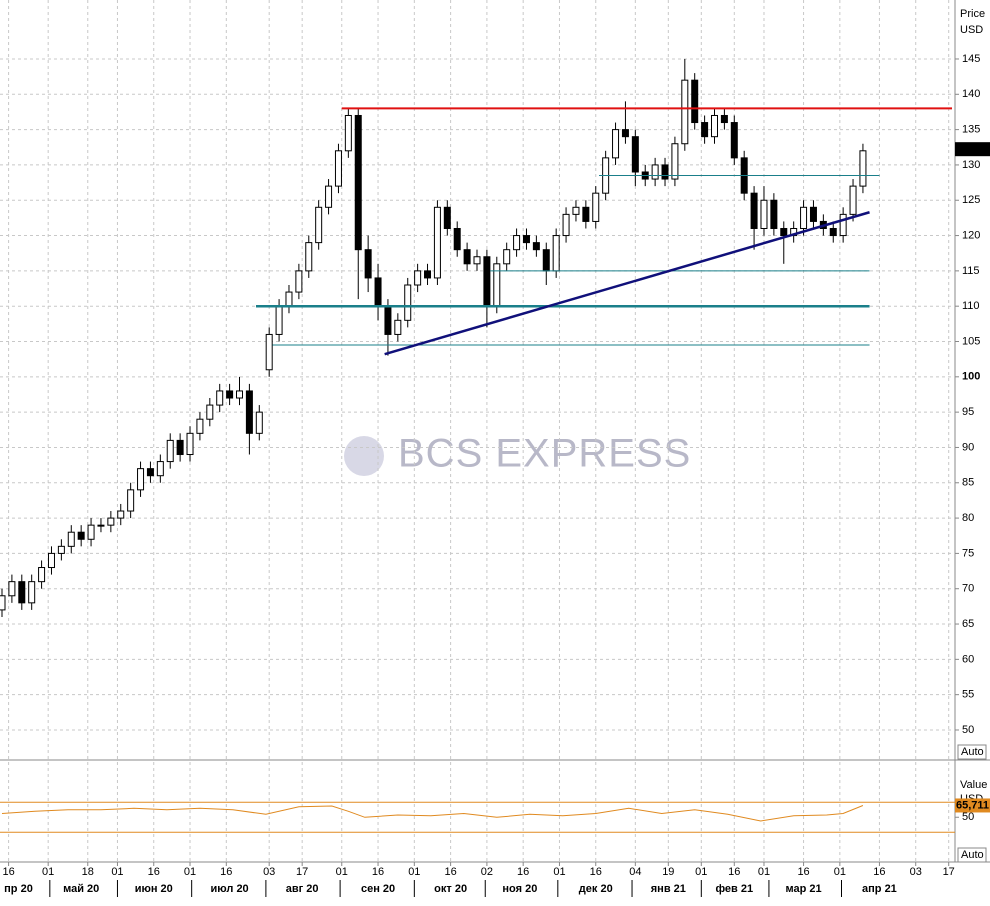 This screenshot has height=906, width=990. I want to click on month-label: пр 20, so click(18, 889).